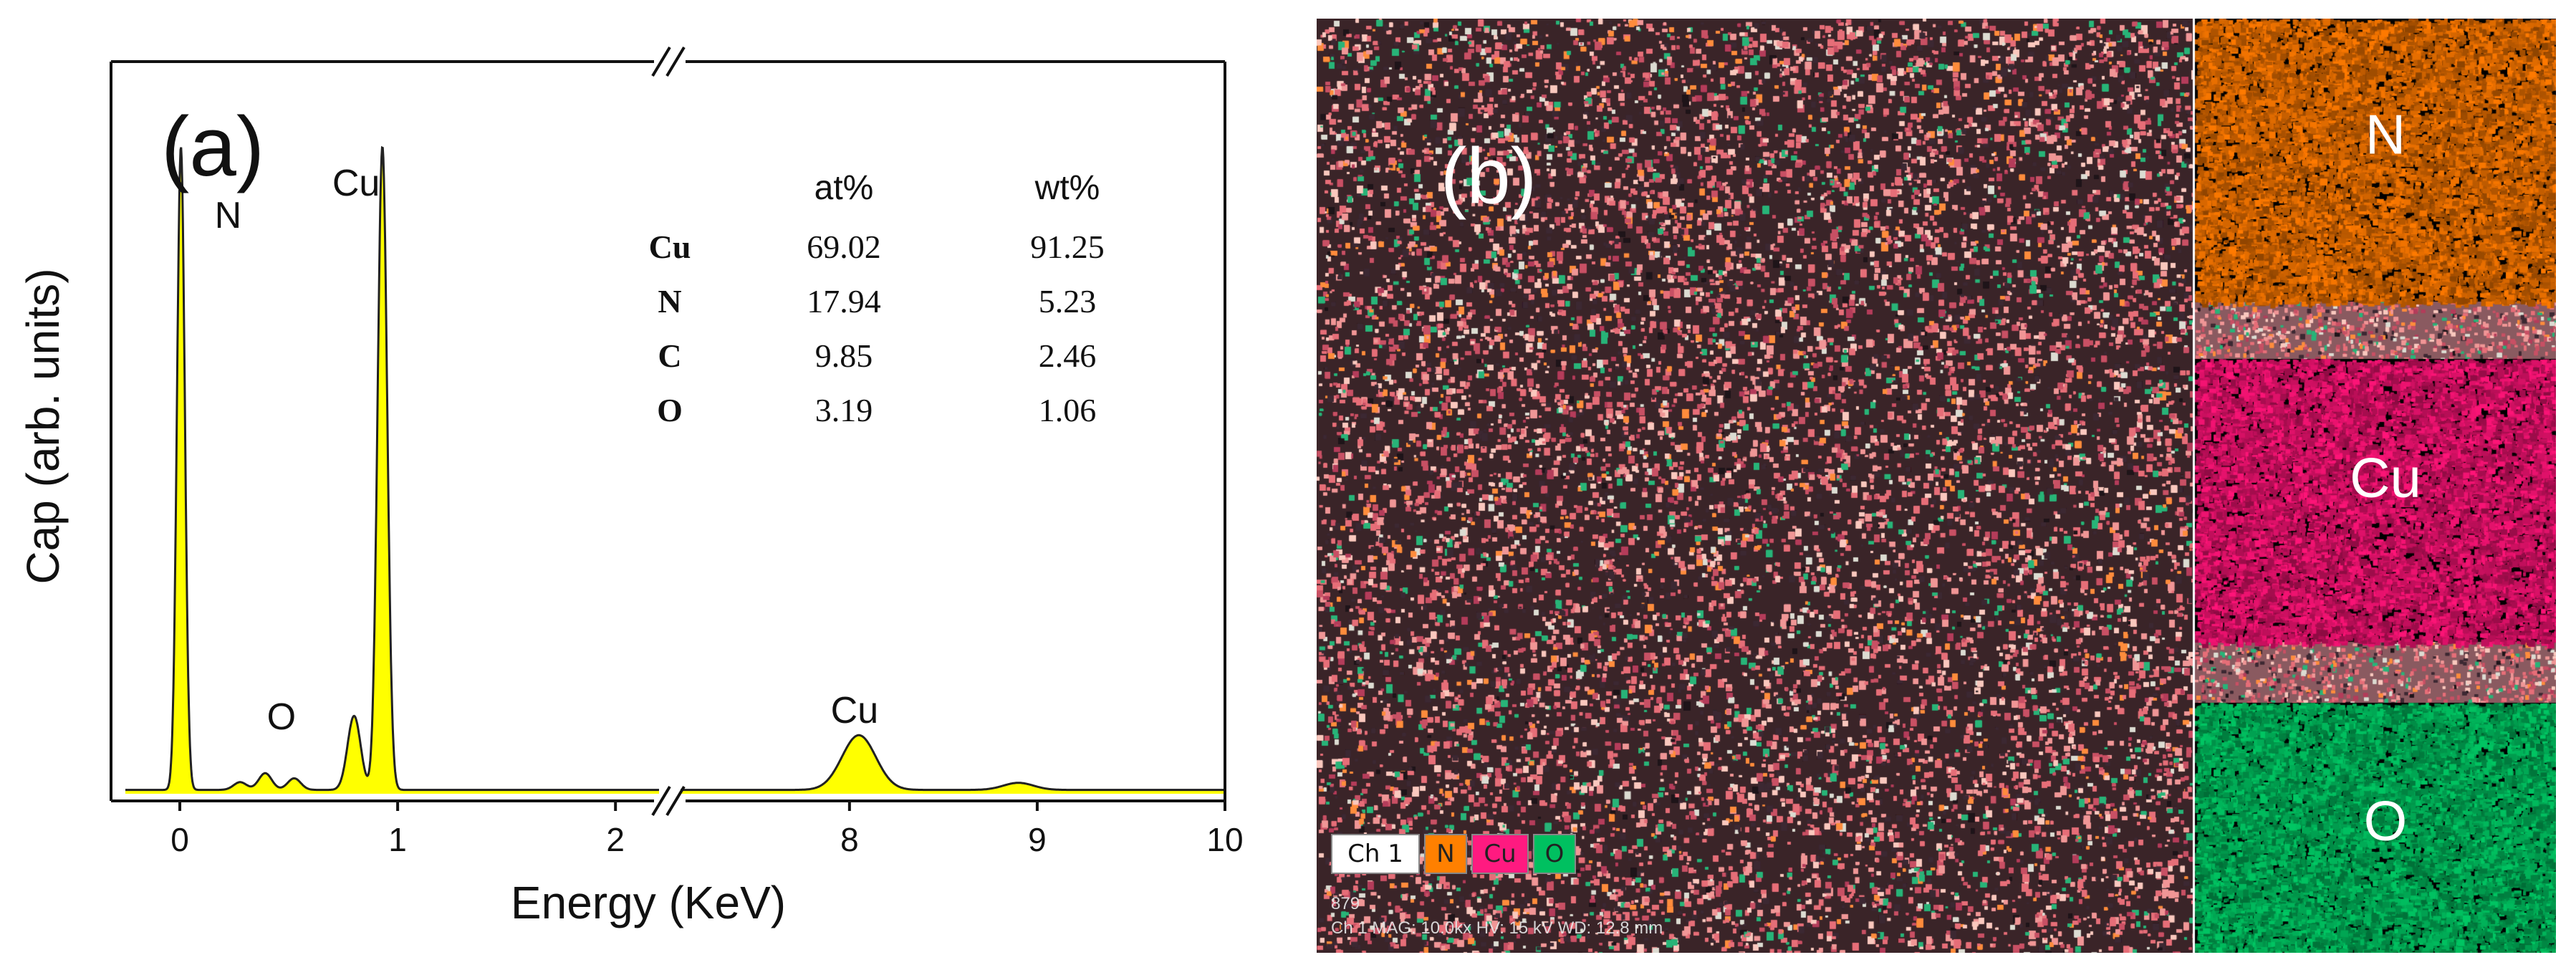 The height and width of the screenshot is (975, 2576). What do you see at coordinates (669, 355) in the screenshot?
I see `table-cell-2-0: C` at bounding box center [669, 355].